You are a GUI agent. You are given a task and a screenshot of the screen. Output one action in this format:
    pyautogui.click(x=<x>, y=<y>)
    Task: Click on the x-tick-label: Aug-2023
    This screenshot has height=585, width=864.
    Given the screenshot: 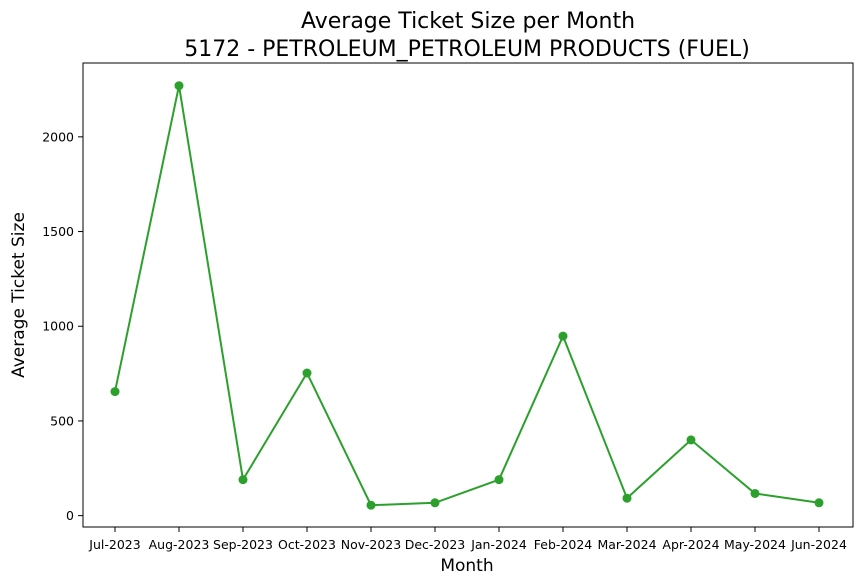 What is the action you would take?
    pyautogui.click(x=179, y=544)
    